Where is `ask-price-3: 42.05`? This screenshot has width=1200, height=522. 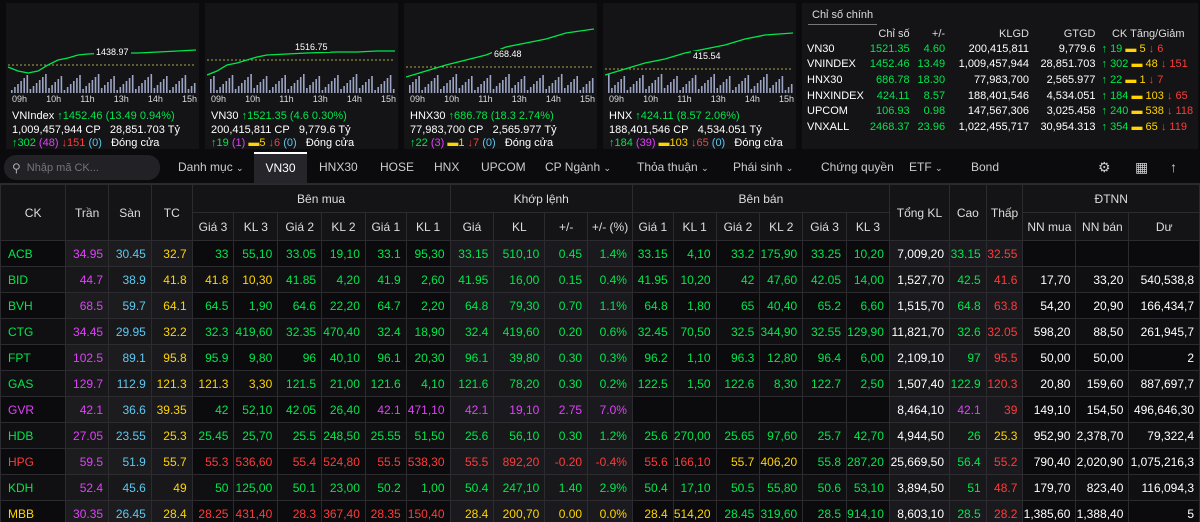 ask-price-3: 42.05 is located at coordinates (824, 279).